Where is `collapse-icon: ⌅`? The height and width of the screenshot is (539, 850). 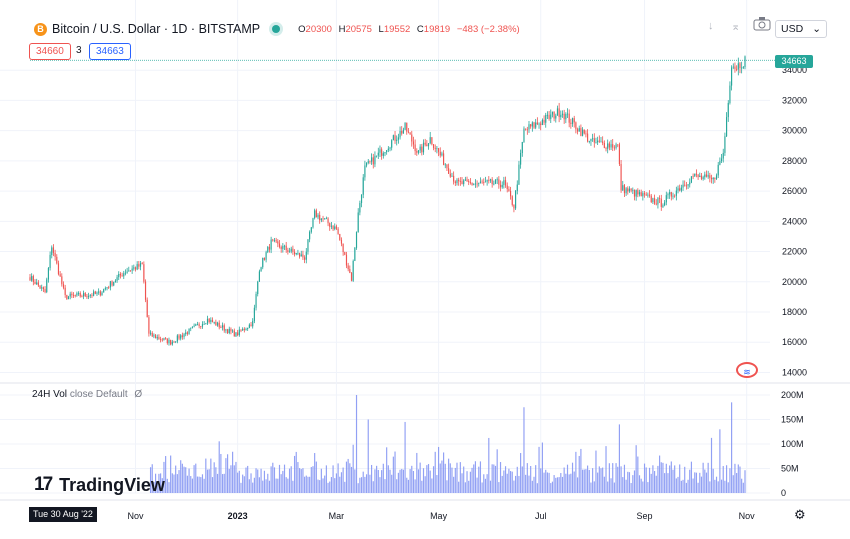
collapse-icon: ⌅ is located at coordinates (736, 27).